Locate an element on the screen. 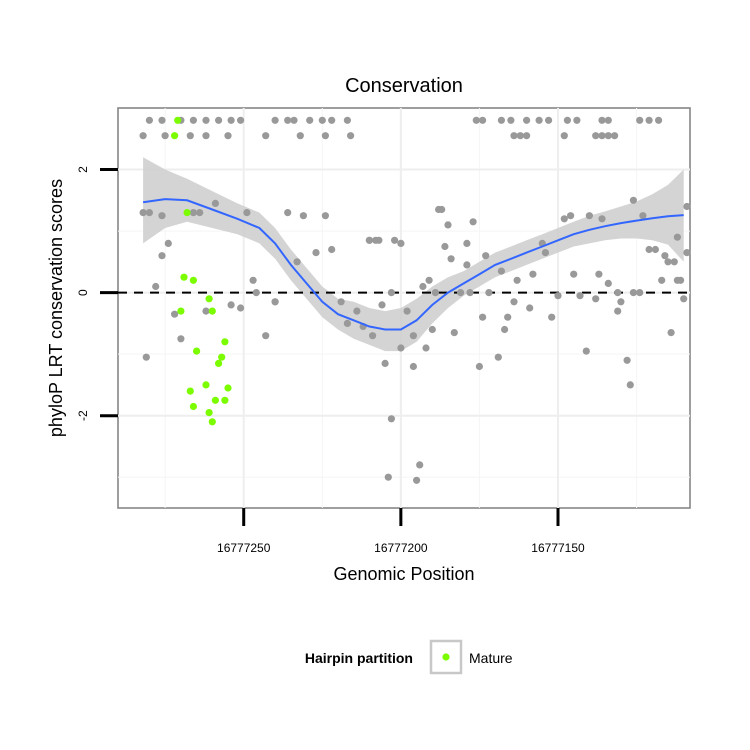 This screenshot has height=750, width=750. legend-label-mature: Mature is located at coordinates (491, 658).